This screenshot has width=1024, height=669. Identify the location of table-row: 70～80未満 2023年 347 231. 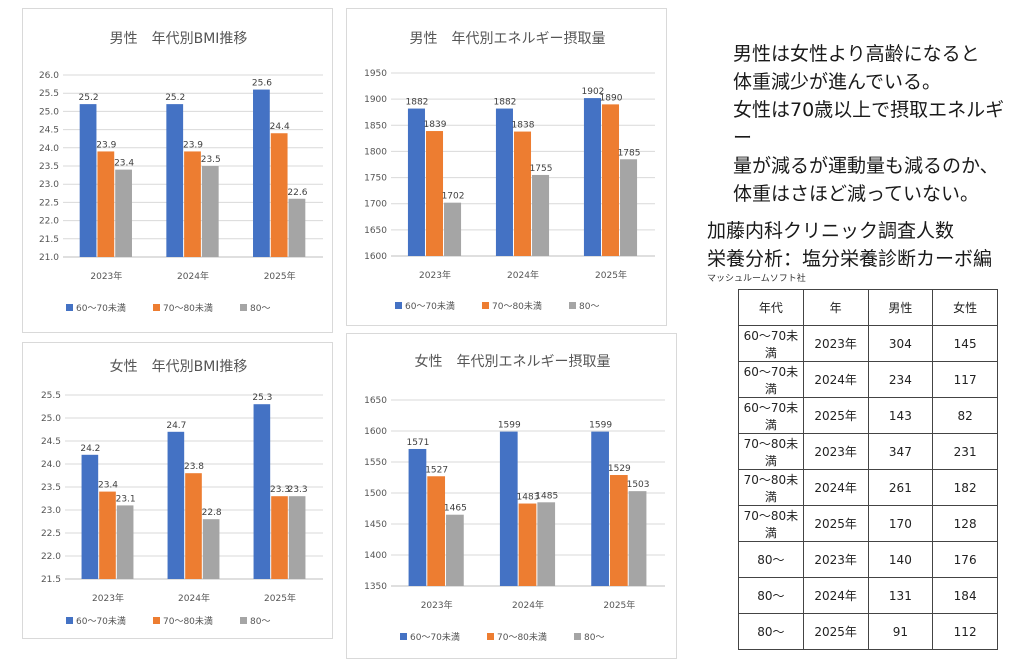
(868, 451).